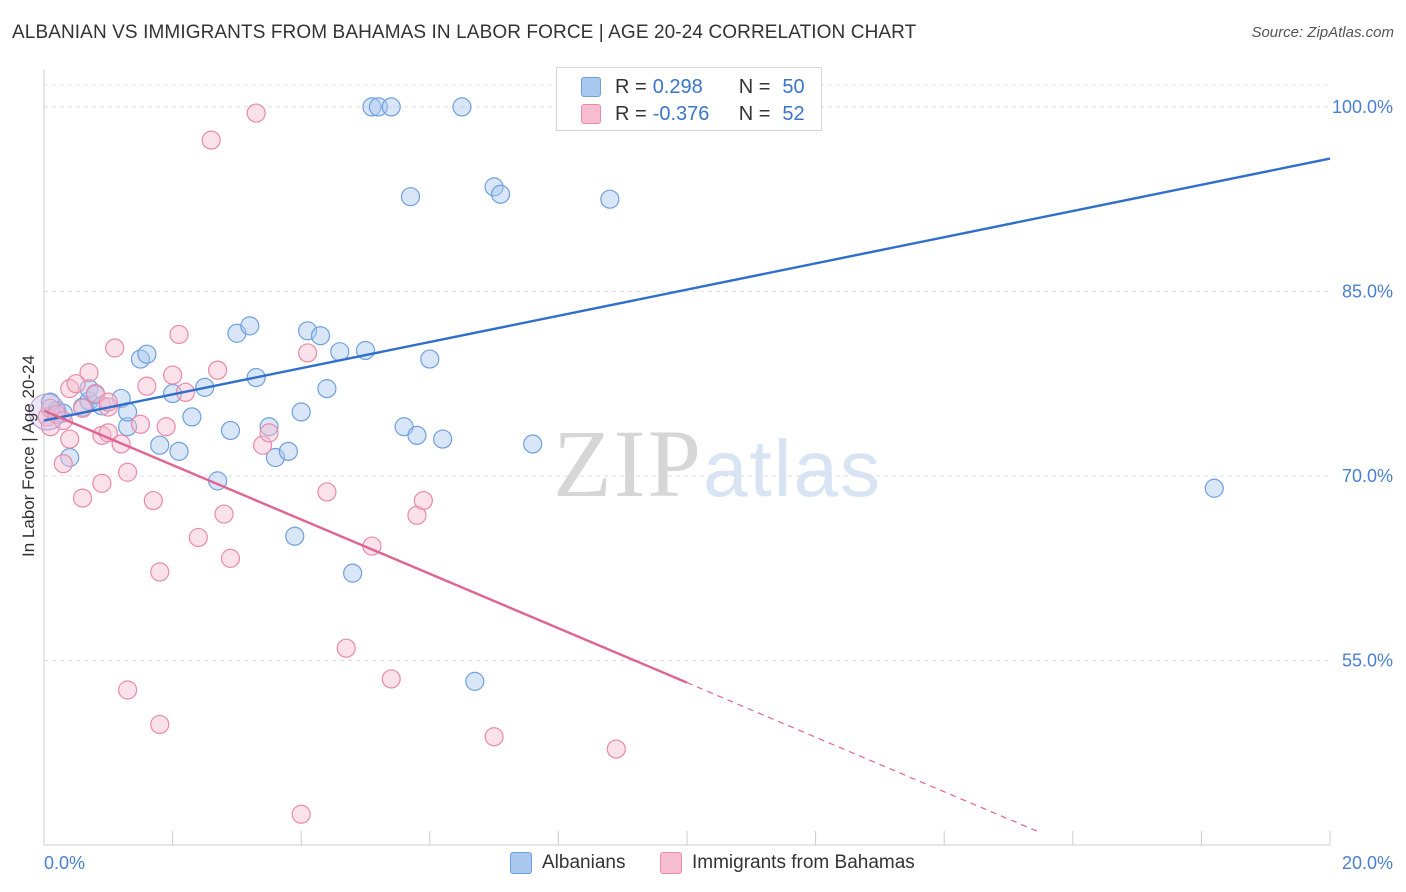 The width and height of the screenshot is (1406, 892). What do you see at coordinates (1367, 863) in the screenshot?
I see `x-tick-label: 20.0%` at bounding box center [1367, 863].